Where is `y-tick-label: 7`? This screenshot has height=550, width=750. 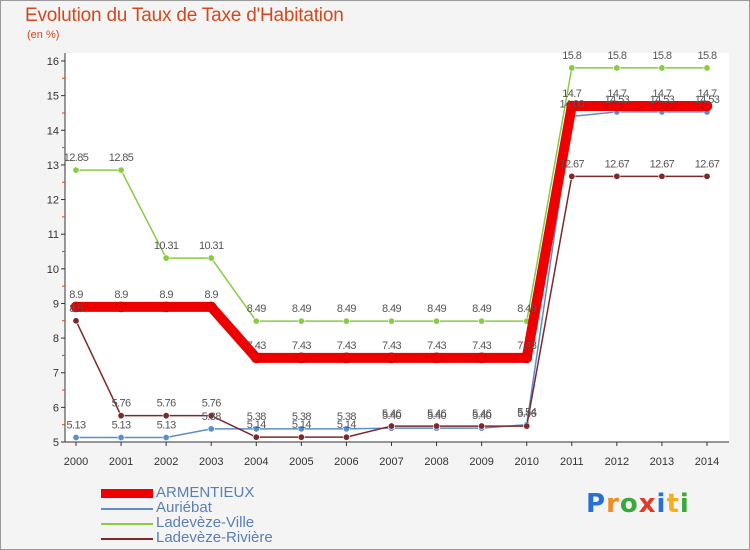 y-tick-label: 7 is located at coordinates (56, 374).